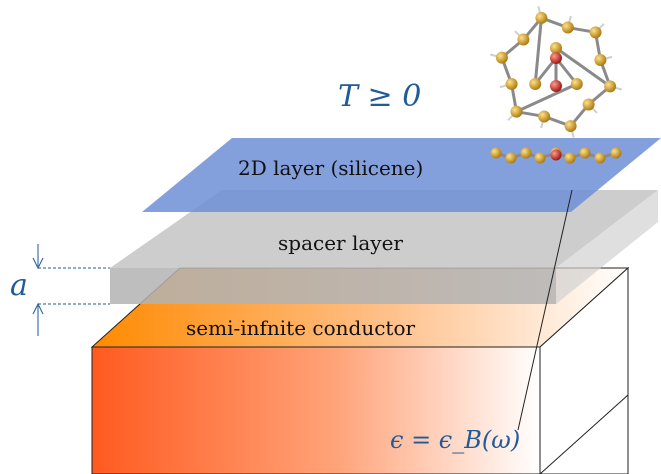 This screenshot has width=661, height=474. What do you see at coordinates (71, 290) in the screenshot?
I see `separation-marker` at bounding box center [71, 290].